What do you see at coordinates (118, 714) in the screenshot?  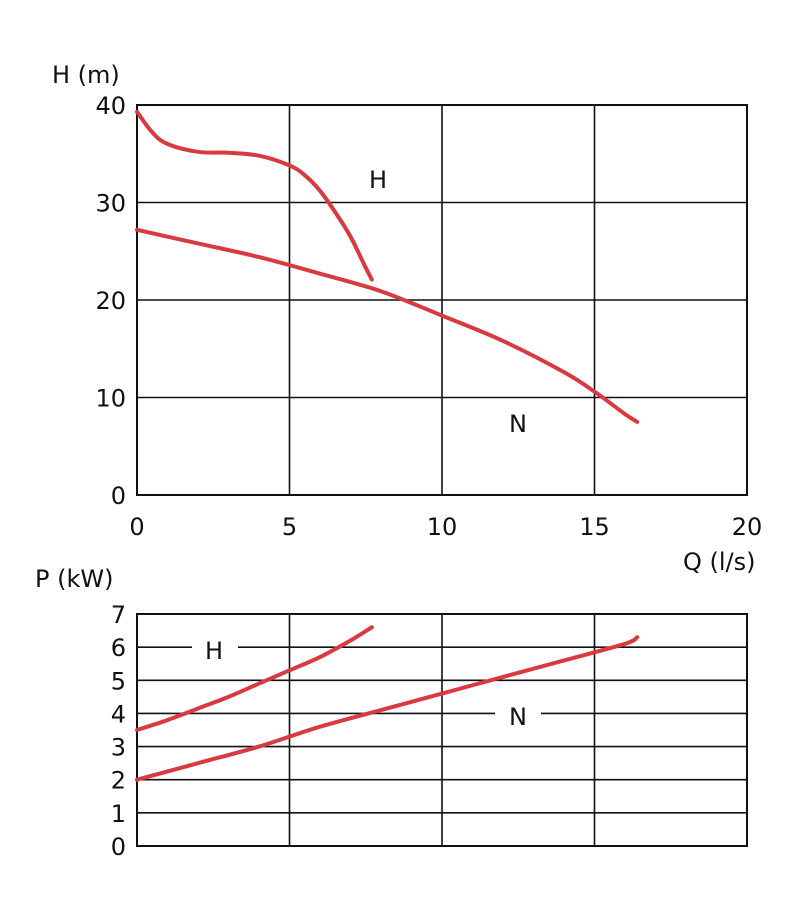 I see `power-y-tick: 4` at bounding box center [118, 714].